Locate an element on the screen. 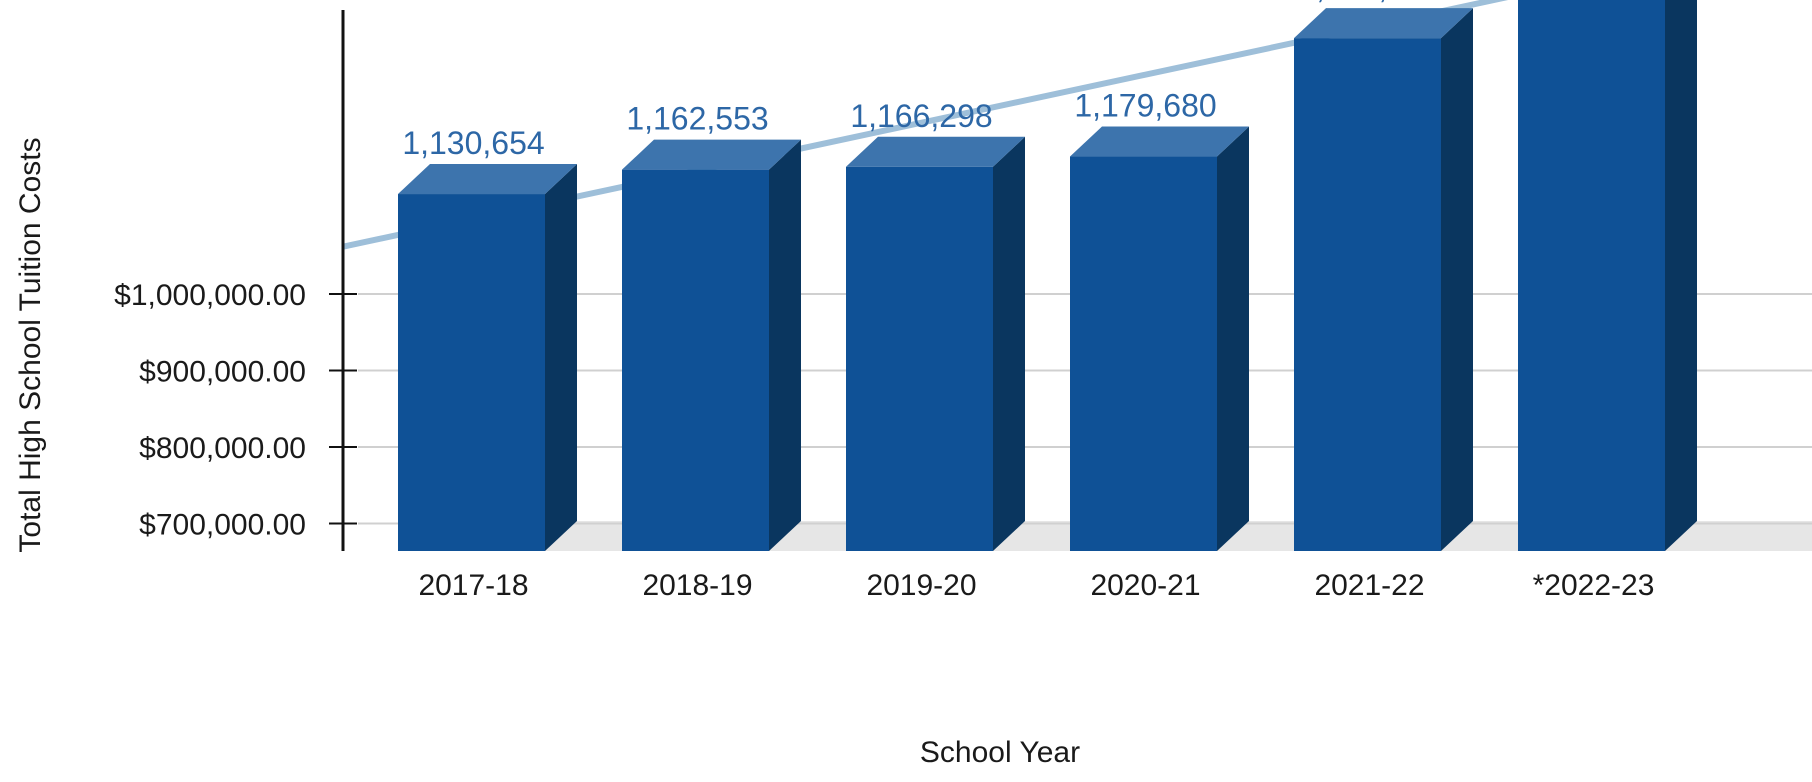 This screenshot has height=782, width=1812. x-tick-label: 2021-22 is located at coordinates (1369, 585).